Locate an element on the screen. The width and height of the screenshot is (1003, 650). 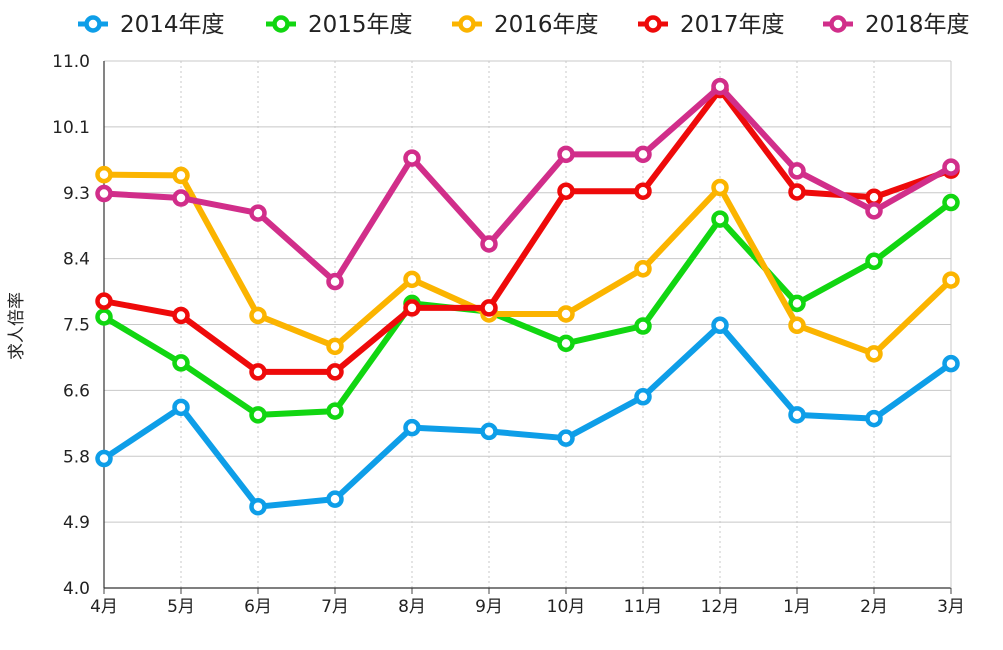
x-tick-label: 9月 is located at coordinates (489, 607).